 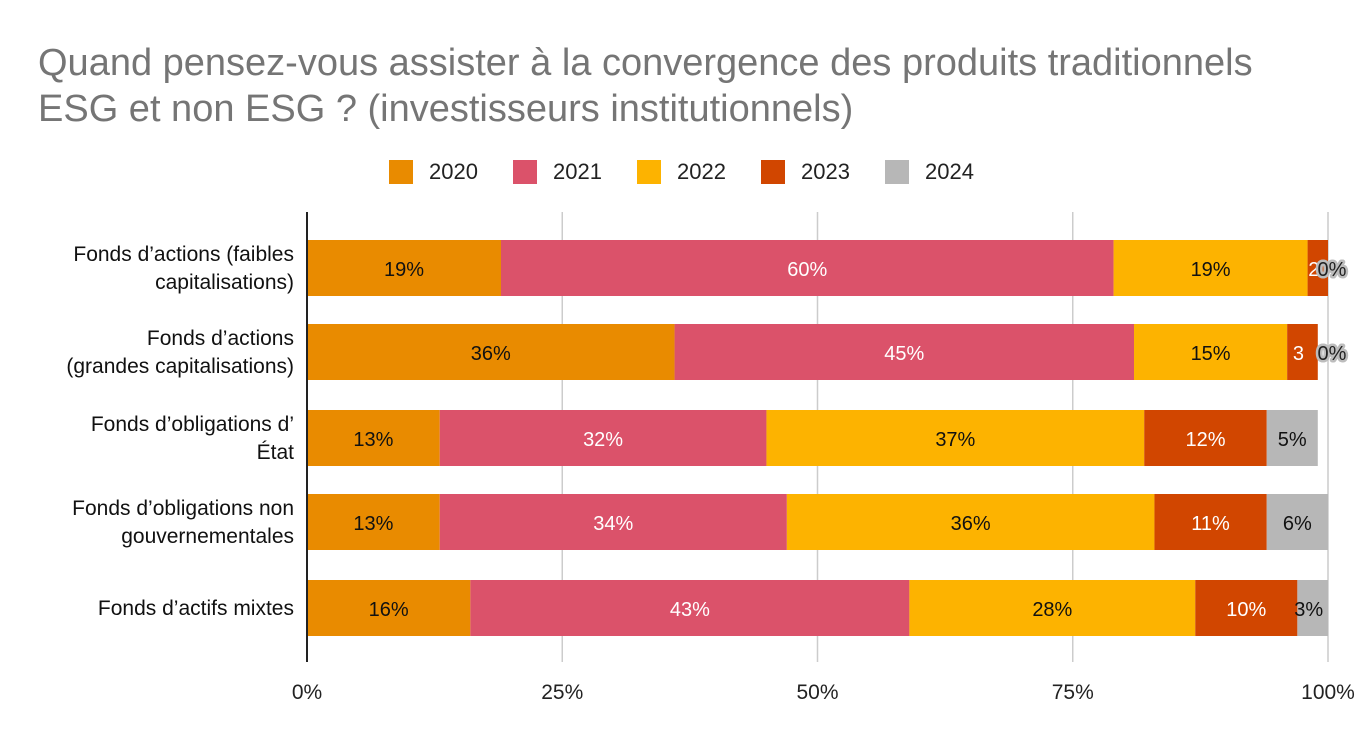 I want to click on category-label: Fonds d’actifs mixtes, so click(x=196, y=608).